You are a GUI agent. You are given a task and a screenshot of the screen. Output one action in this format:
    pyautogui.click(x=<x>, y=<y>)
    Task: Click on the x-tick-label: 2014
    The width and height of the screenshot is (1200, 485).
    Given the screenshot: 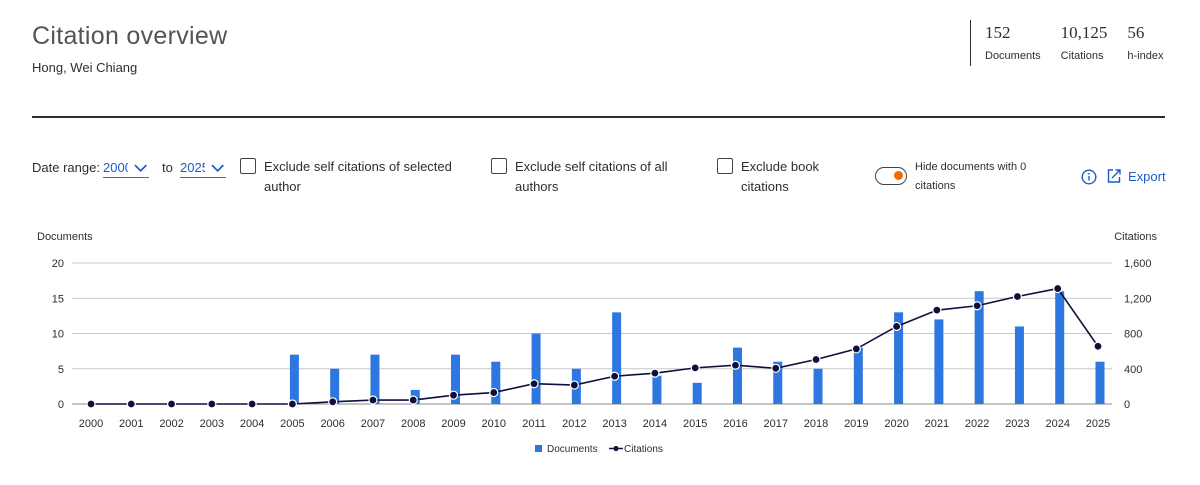 What is the action you would take?
    pyautogui.click(x=655, y=424)
    